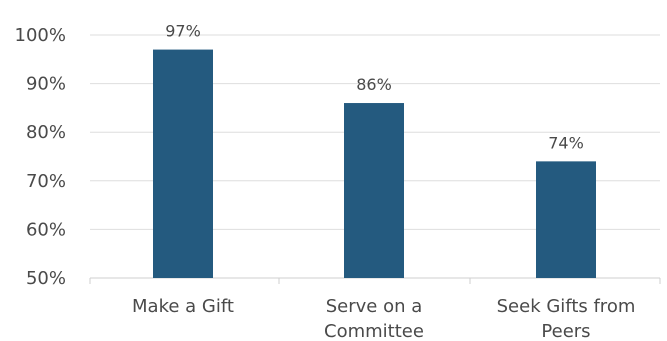  What do you see at coordinates (46, 181) in the screenshot?
I see `y-tick-label: 70%` at bounding box center [46, 181].